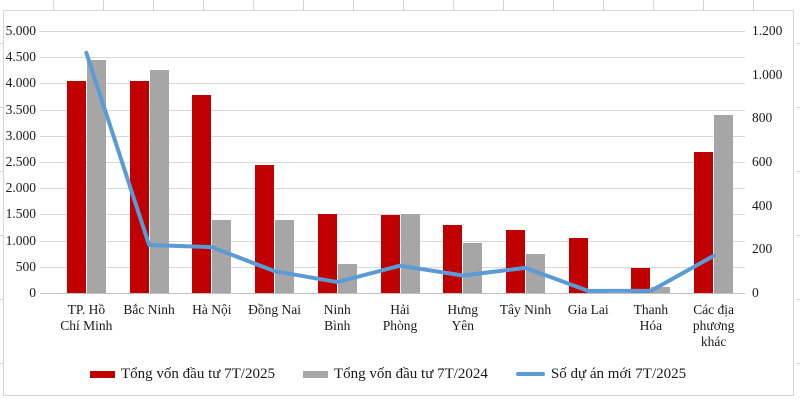 This screenshot has height=404, width=800. I want to click on legend-label-total-investment-2025: Tổng vốn đầu tư 7T/2025, so click(198, 373).